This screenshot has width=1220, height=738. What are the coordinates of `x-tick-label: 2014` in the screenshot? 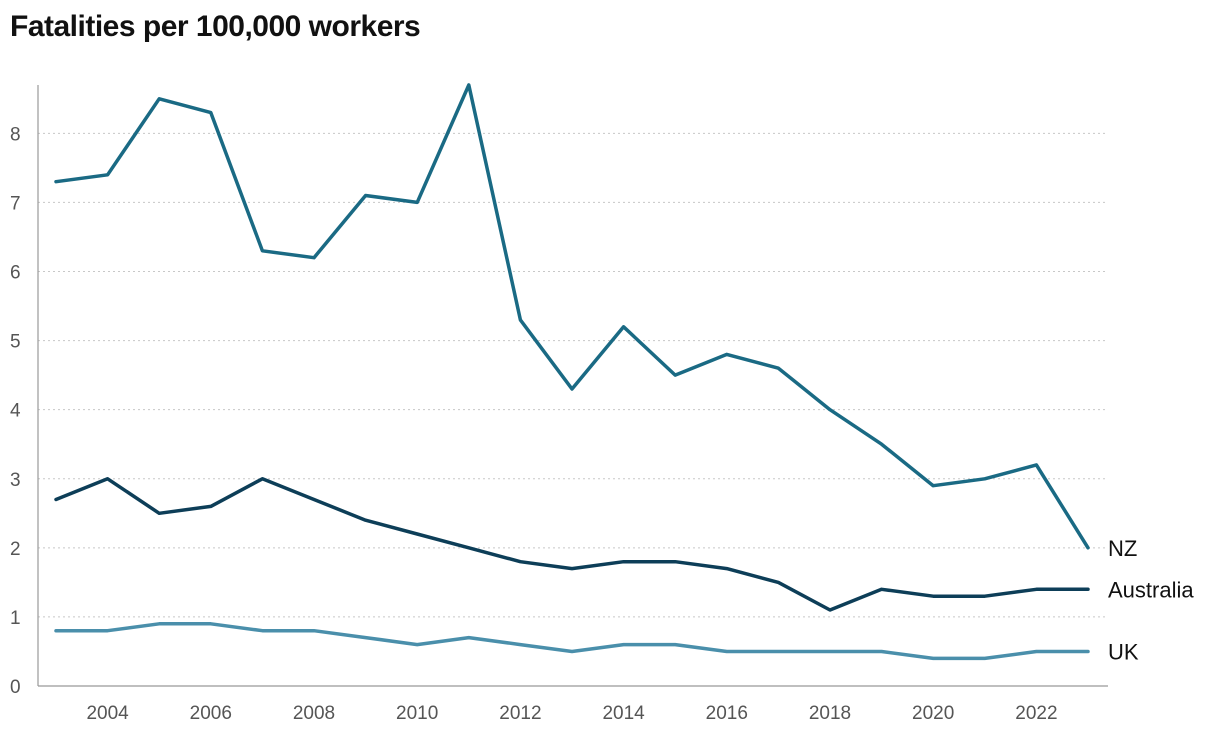 It's located at (623, 713).